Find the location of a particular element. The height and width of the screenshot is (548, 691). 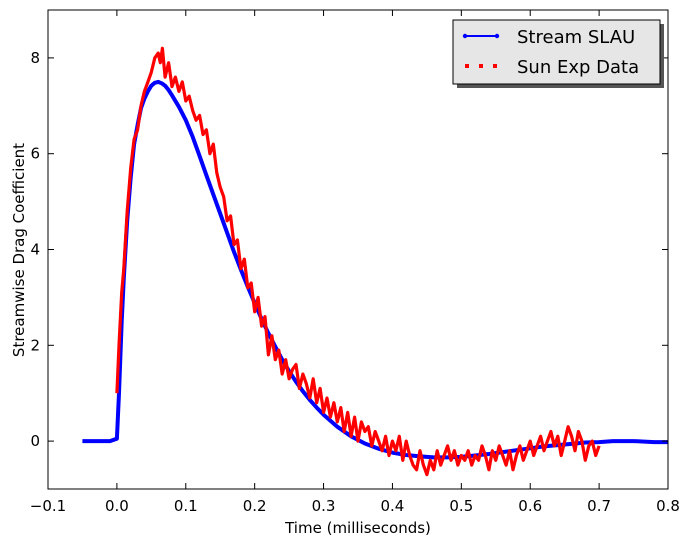

x-tick-label: 0.2 is located at coordinates (255, 506).